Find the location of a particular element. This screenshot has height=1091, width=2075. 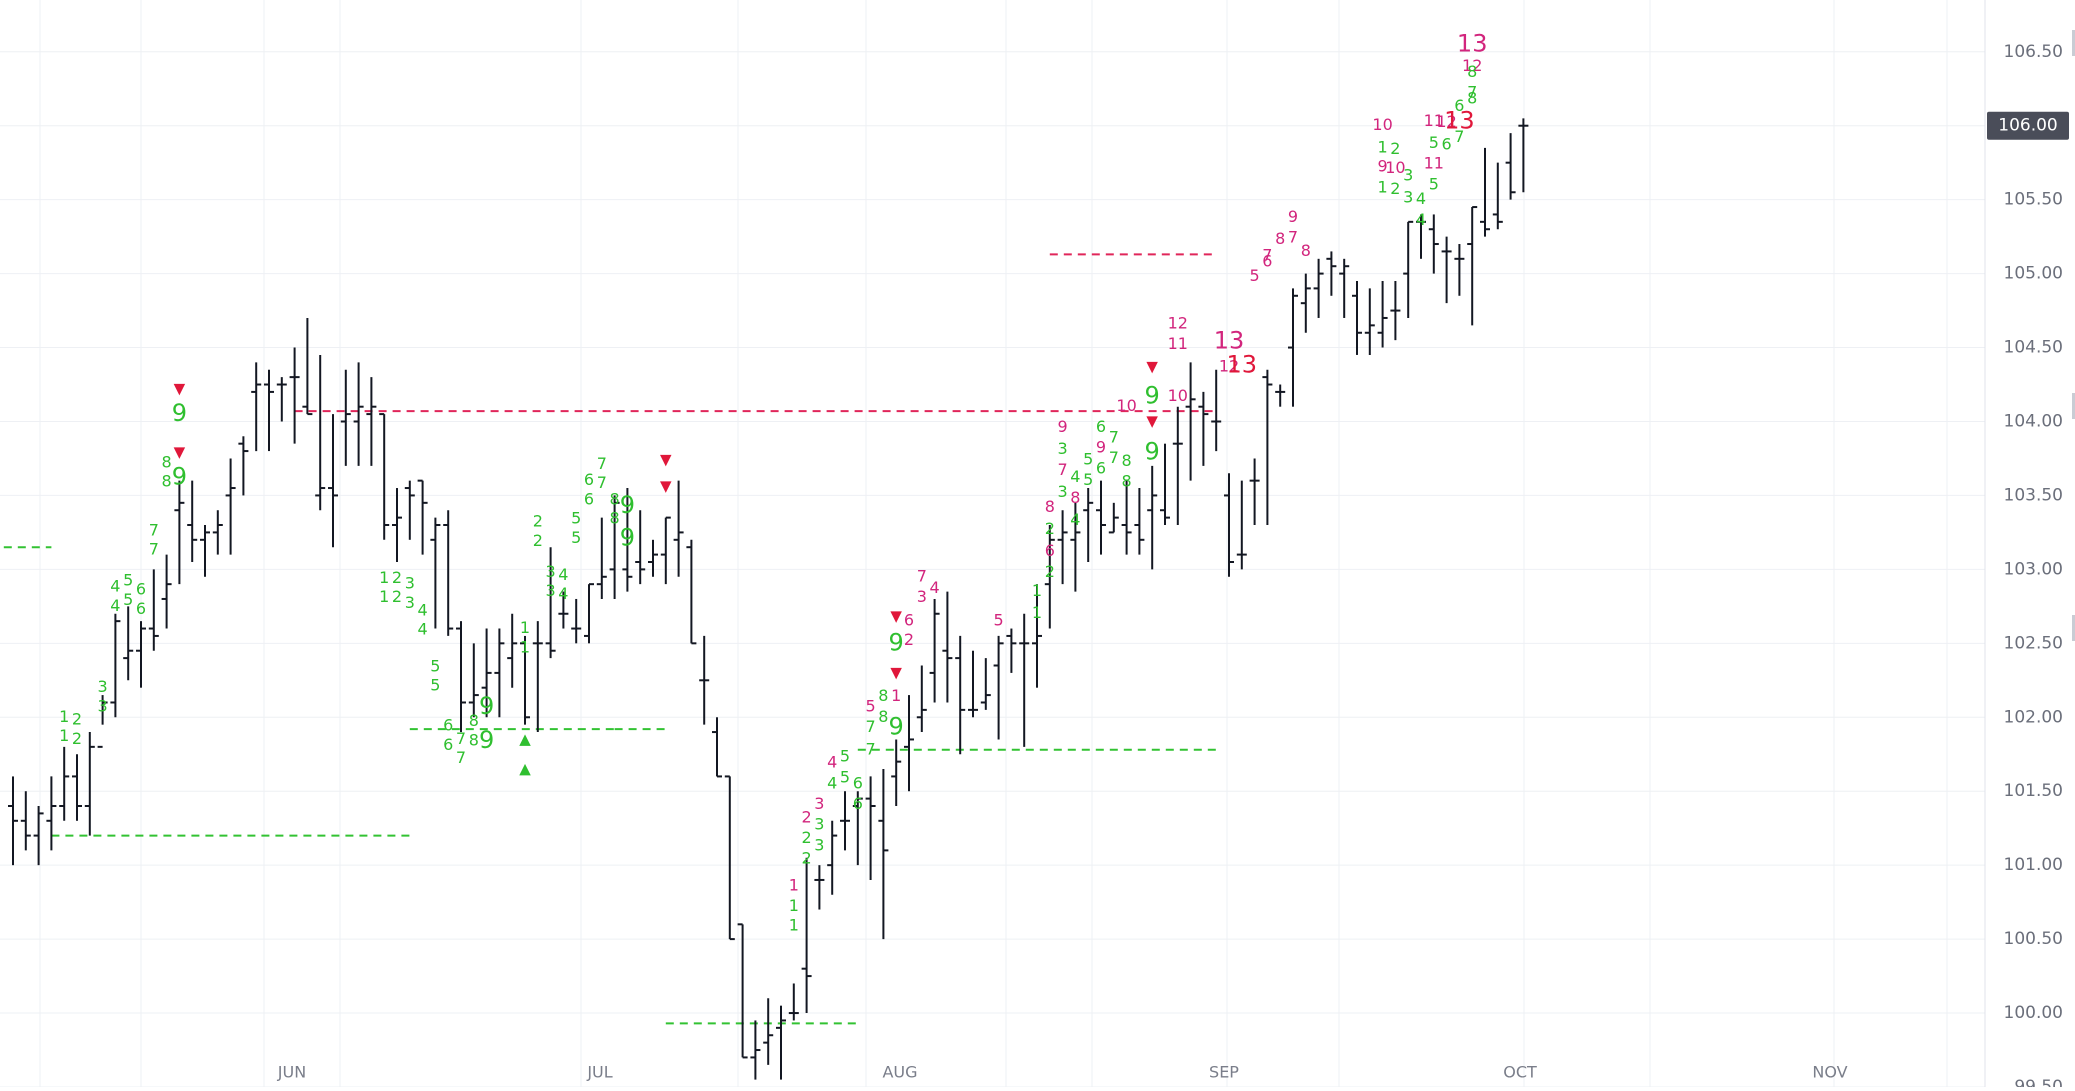

month-tick-label: JUN is located at coordinates (291, 1072).